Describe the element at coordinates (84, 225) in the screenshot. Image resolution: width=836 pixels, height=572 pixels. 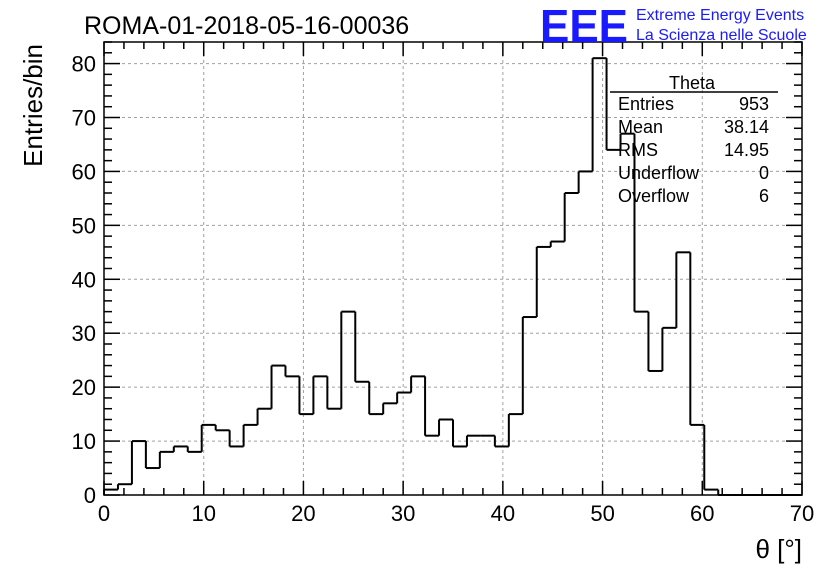
I see `y-tick-label: 50` at that location.